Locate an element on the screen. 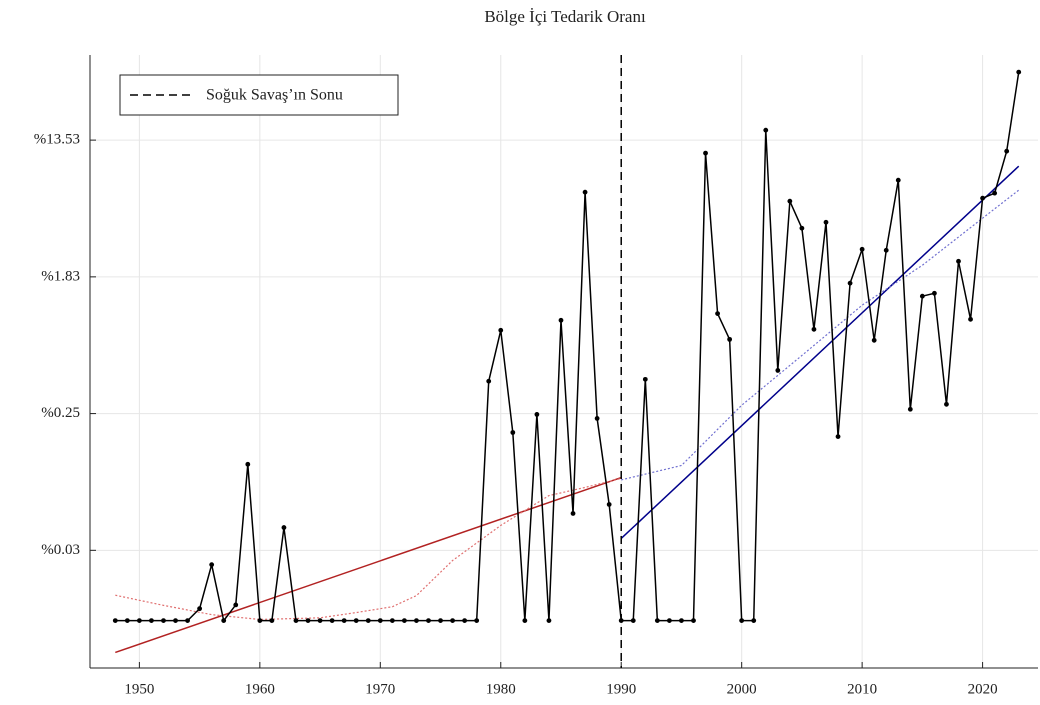 This screenshot has width=1040, height=705. x-tick-label: 2020 is located at coordinates (983, 689).